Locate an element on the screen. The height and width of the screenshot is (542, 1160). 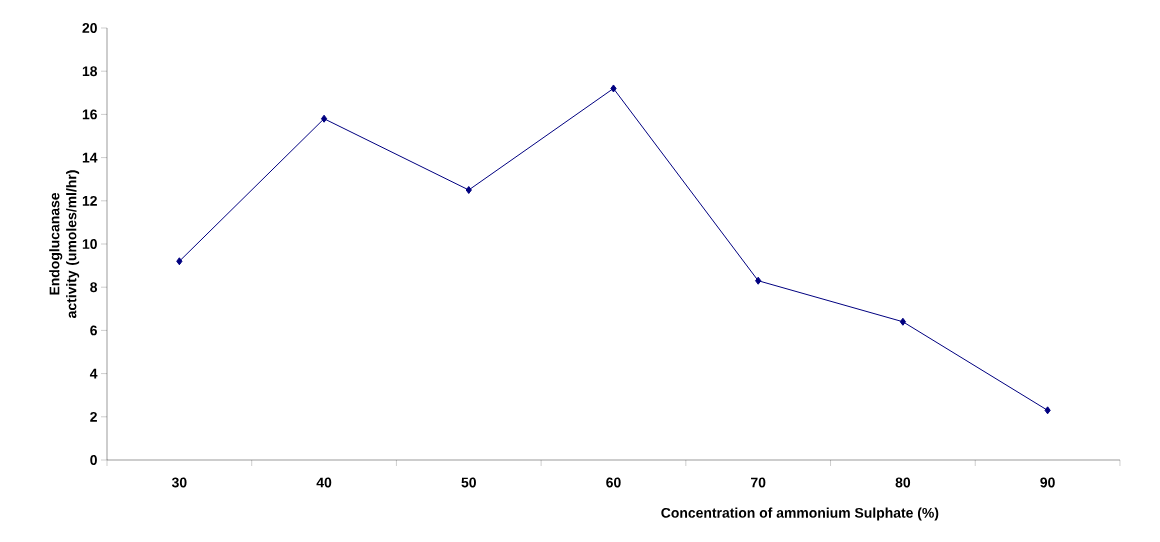
x-tick-label: 40 is located at coordinates (324, 482).